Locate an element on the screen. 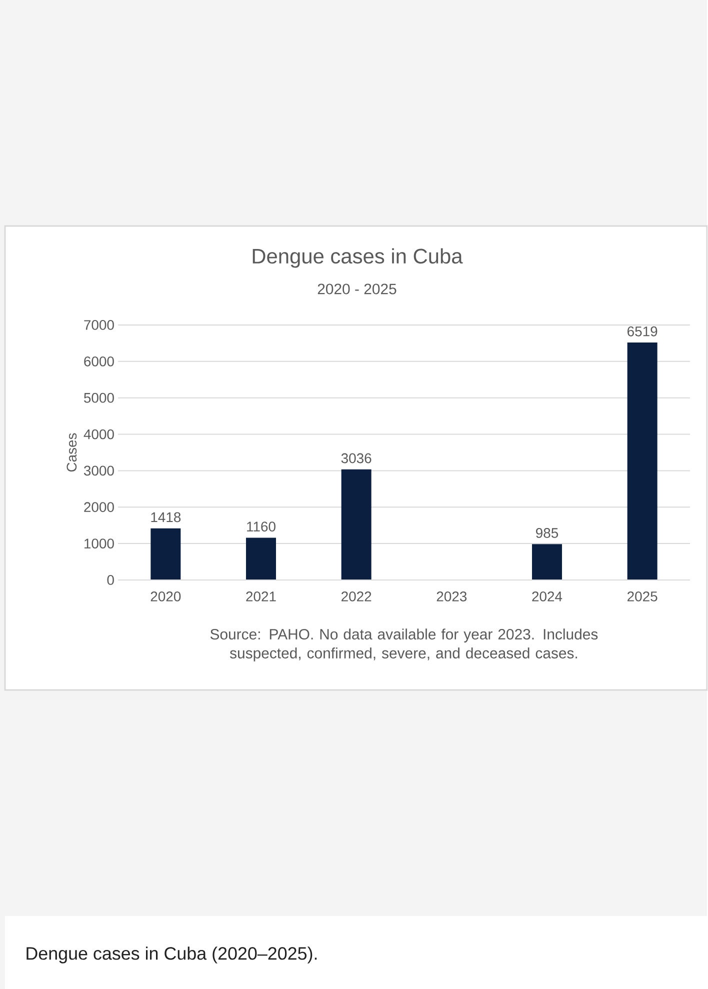 This screenshot has height=989, width=708. x-tick-label: 2024 is located at coordinates (547, 596).